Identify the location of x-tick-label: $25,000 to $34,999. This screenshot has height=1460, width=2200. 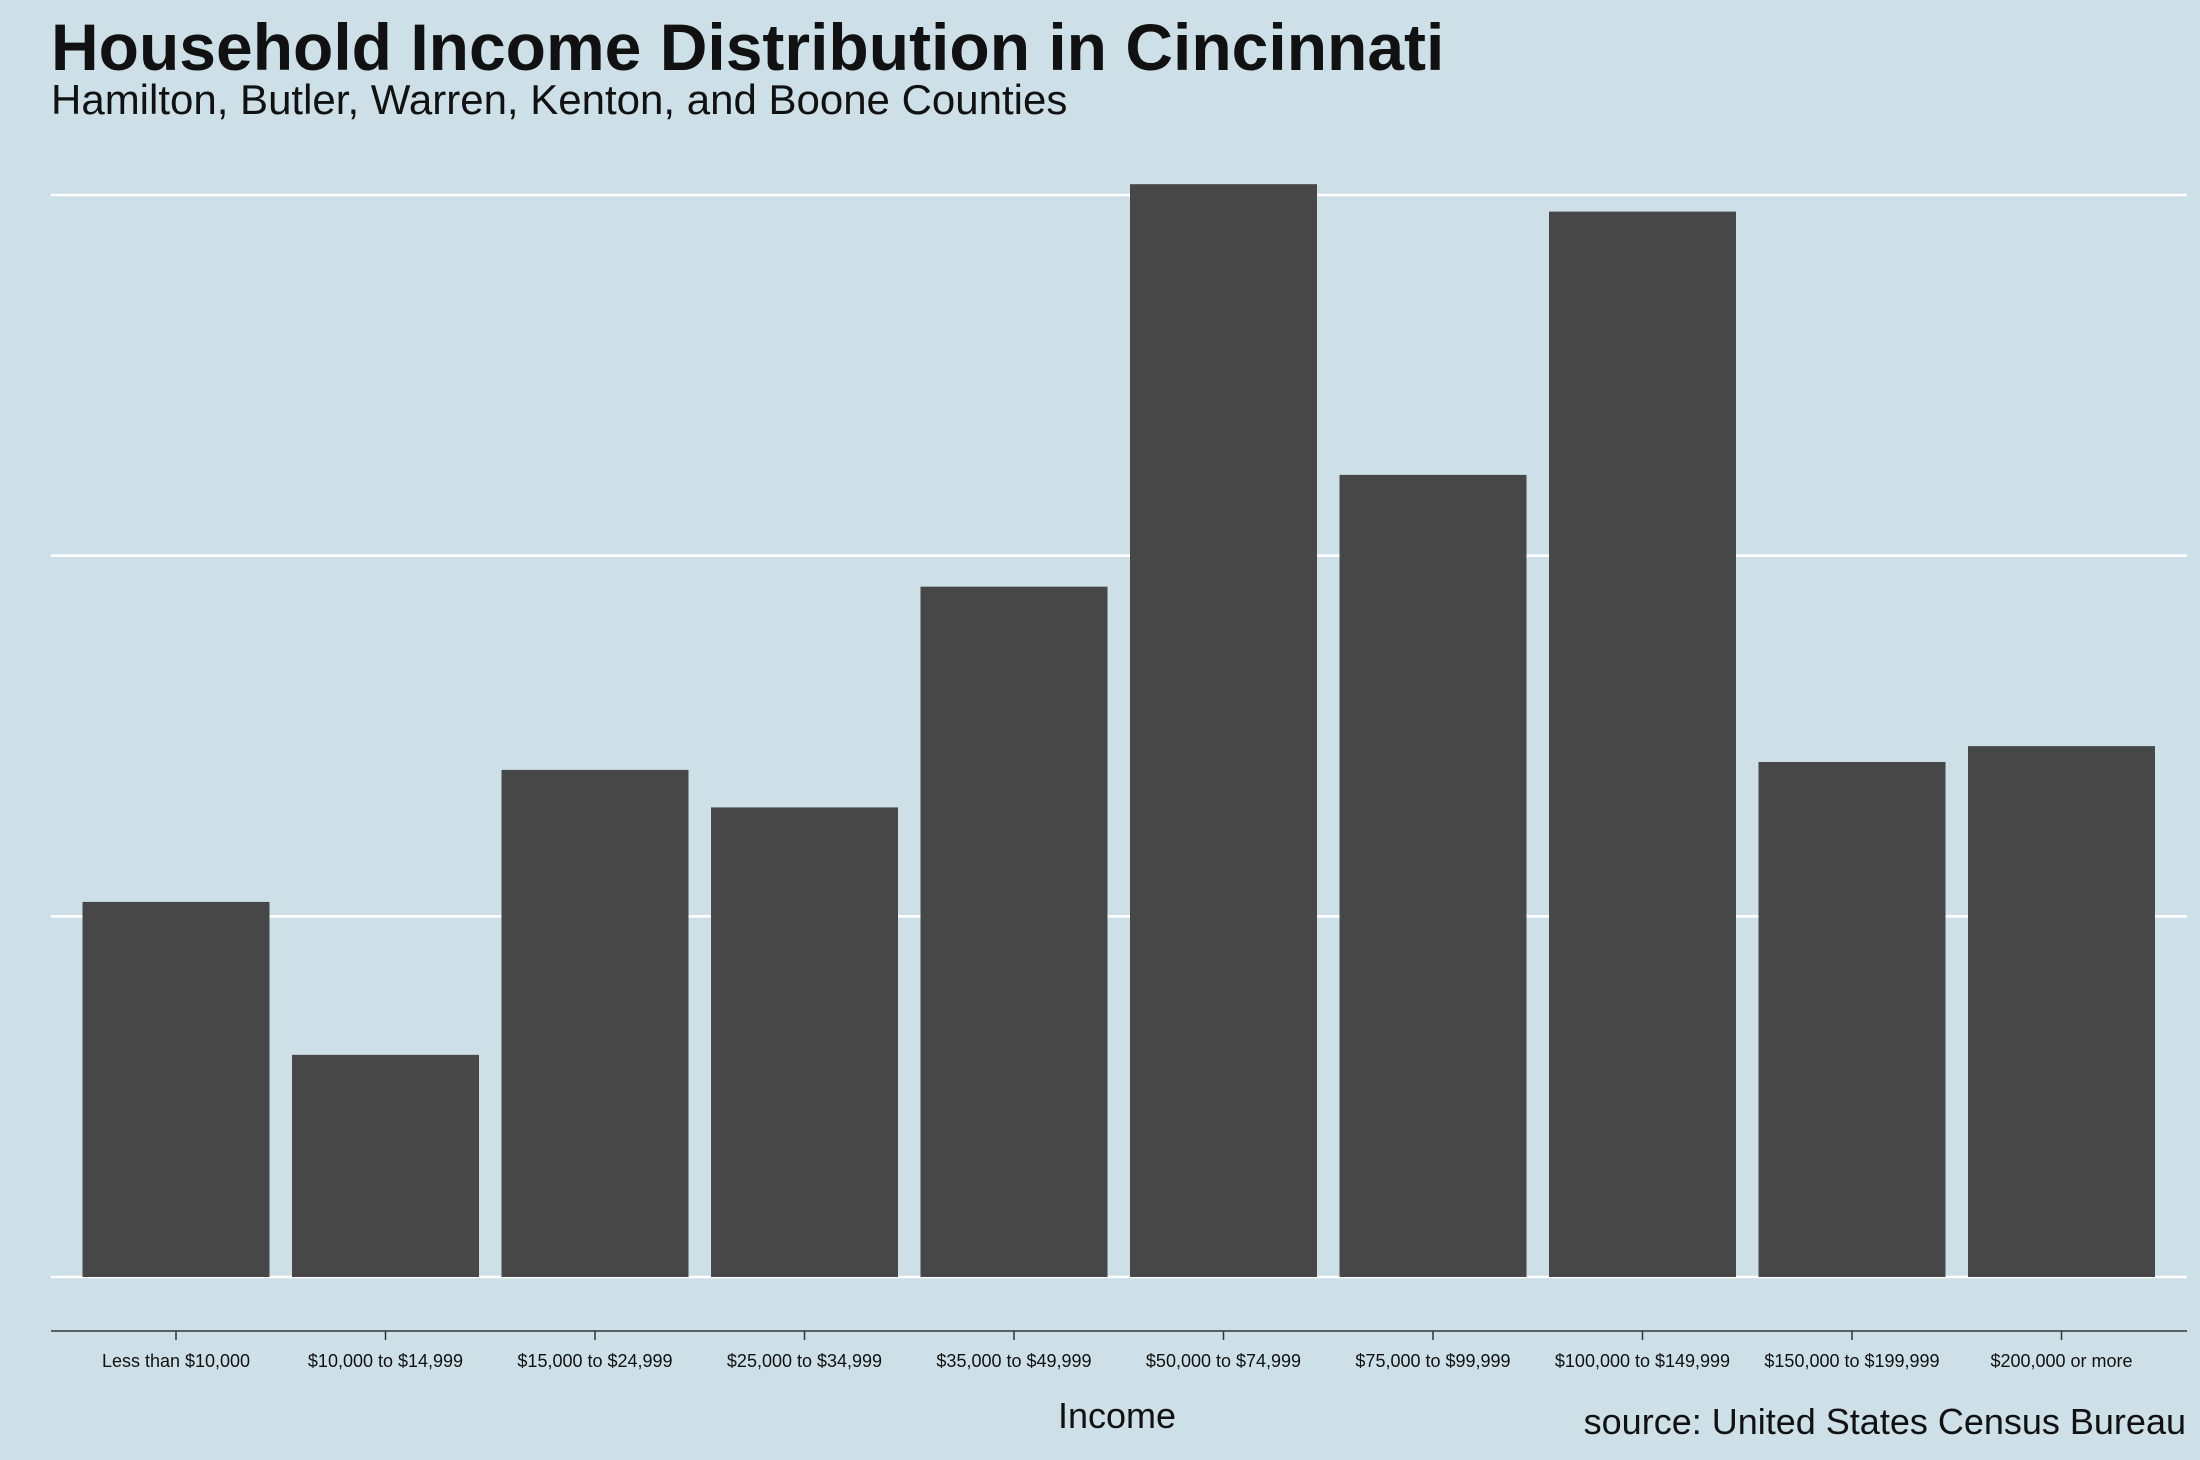
(804, 1361).